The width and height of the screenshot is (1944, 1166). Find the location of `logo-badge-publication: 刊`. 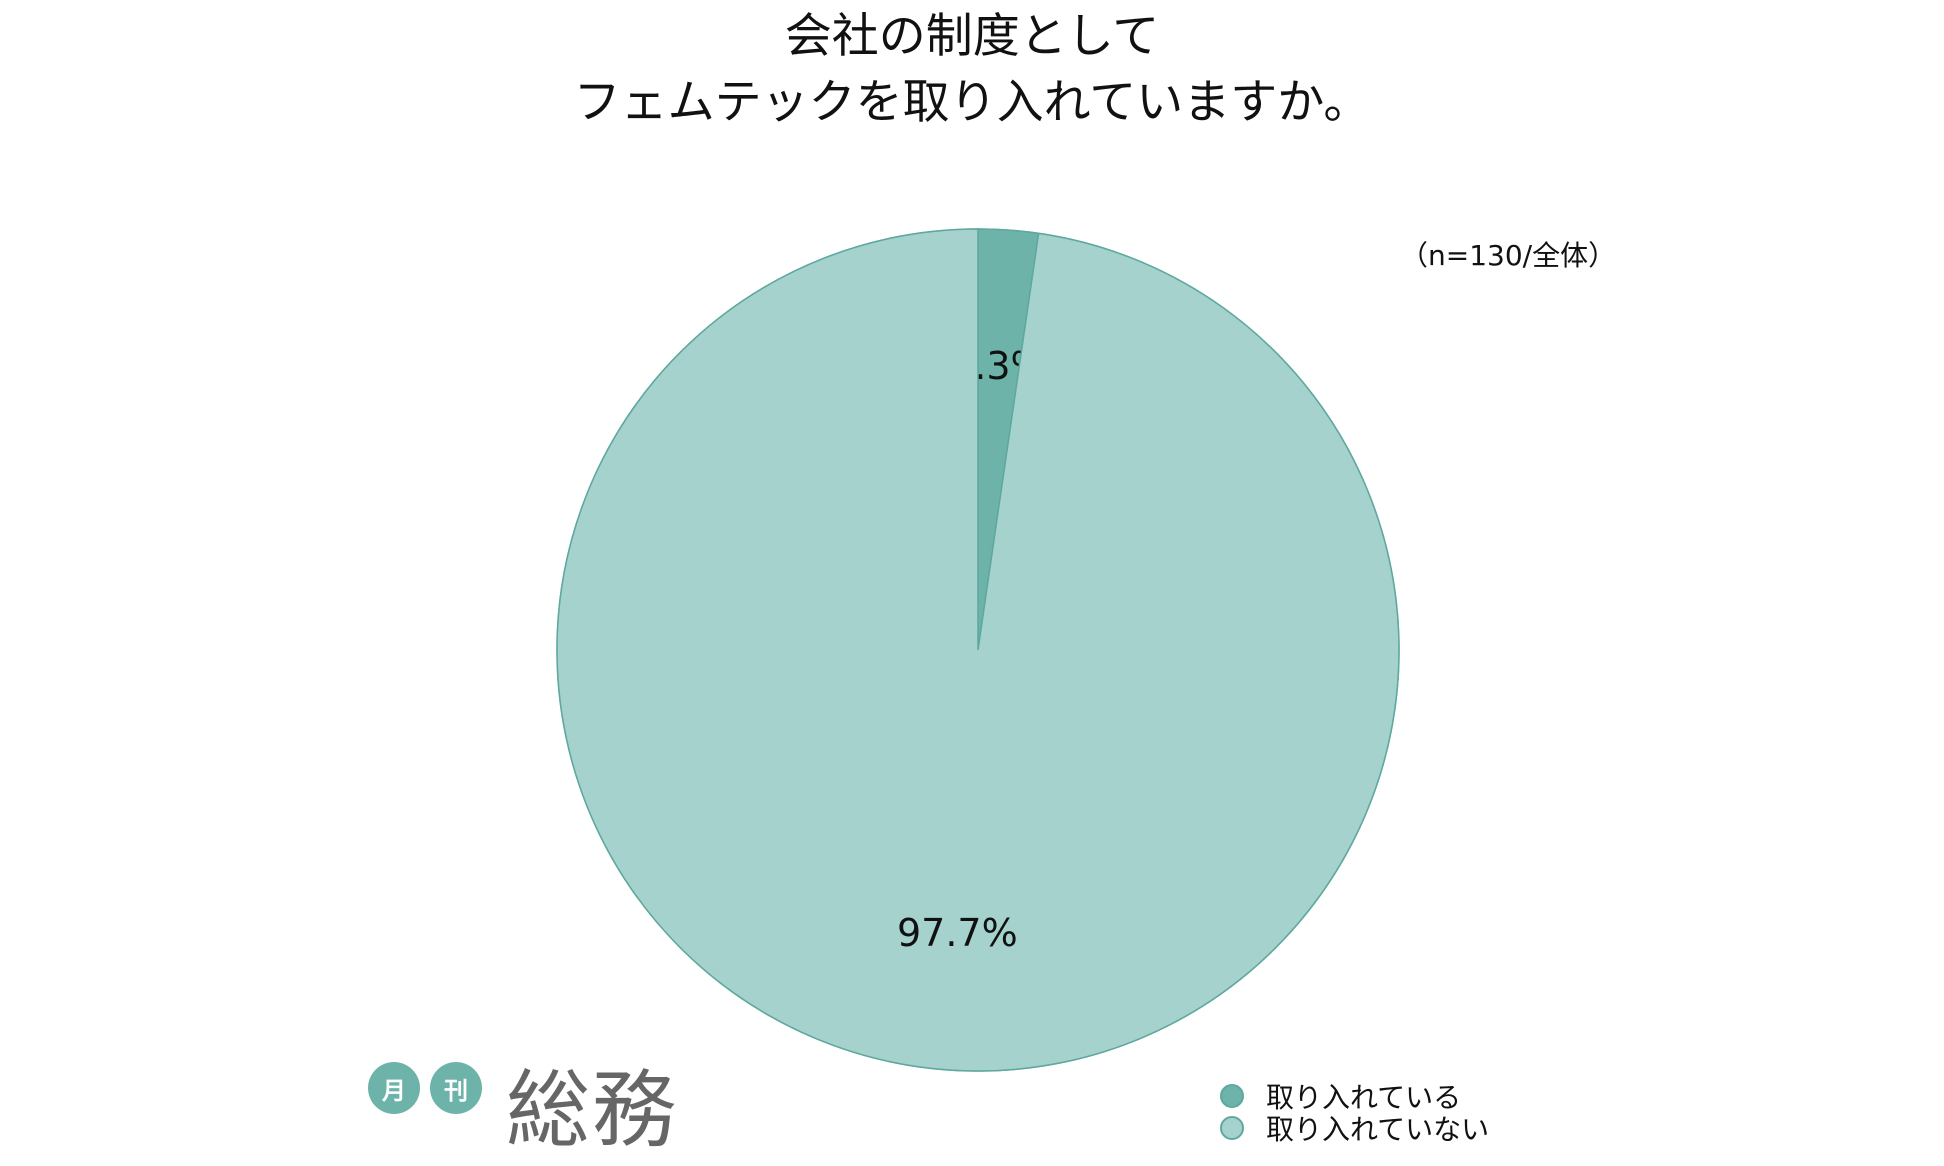

logo-badge-publication: 刊 is located at coordinates (456, 1088).